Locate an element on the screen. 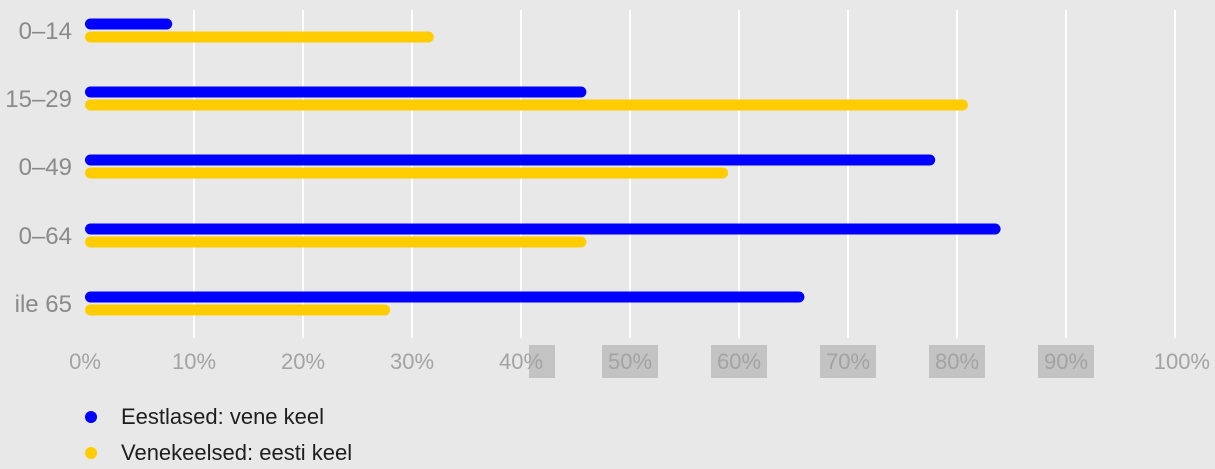  category-label: 0–14 is located at coordinates (45, 31).